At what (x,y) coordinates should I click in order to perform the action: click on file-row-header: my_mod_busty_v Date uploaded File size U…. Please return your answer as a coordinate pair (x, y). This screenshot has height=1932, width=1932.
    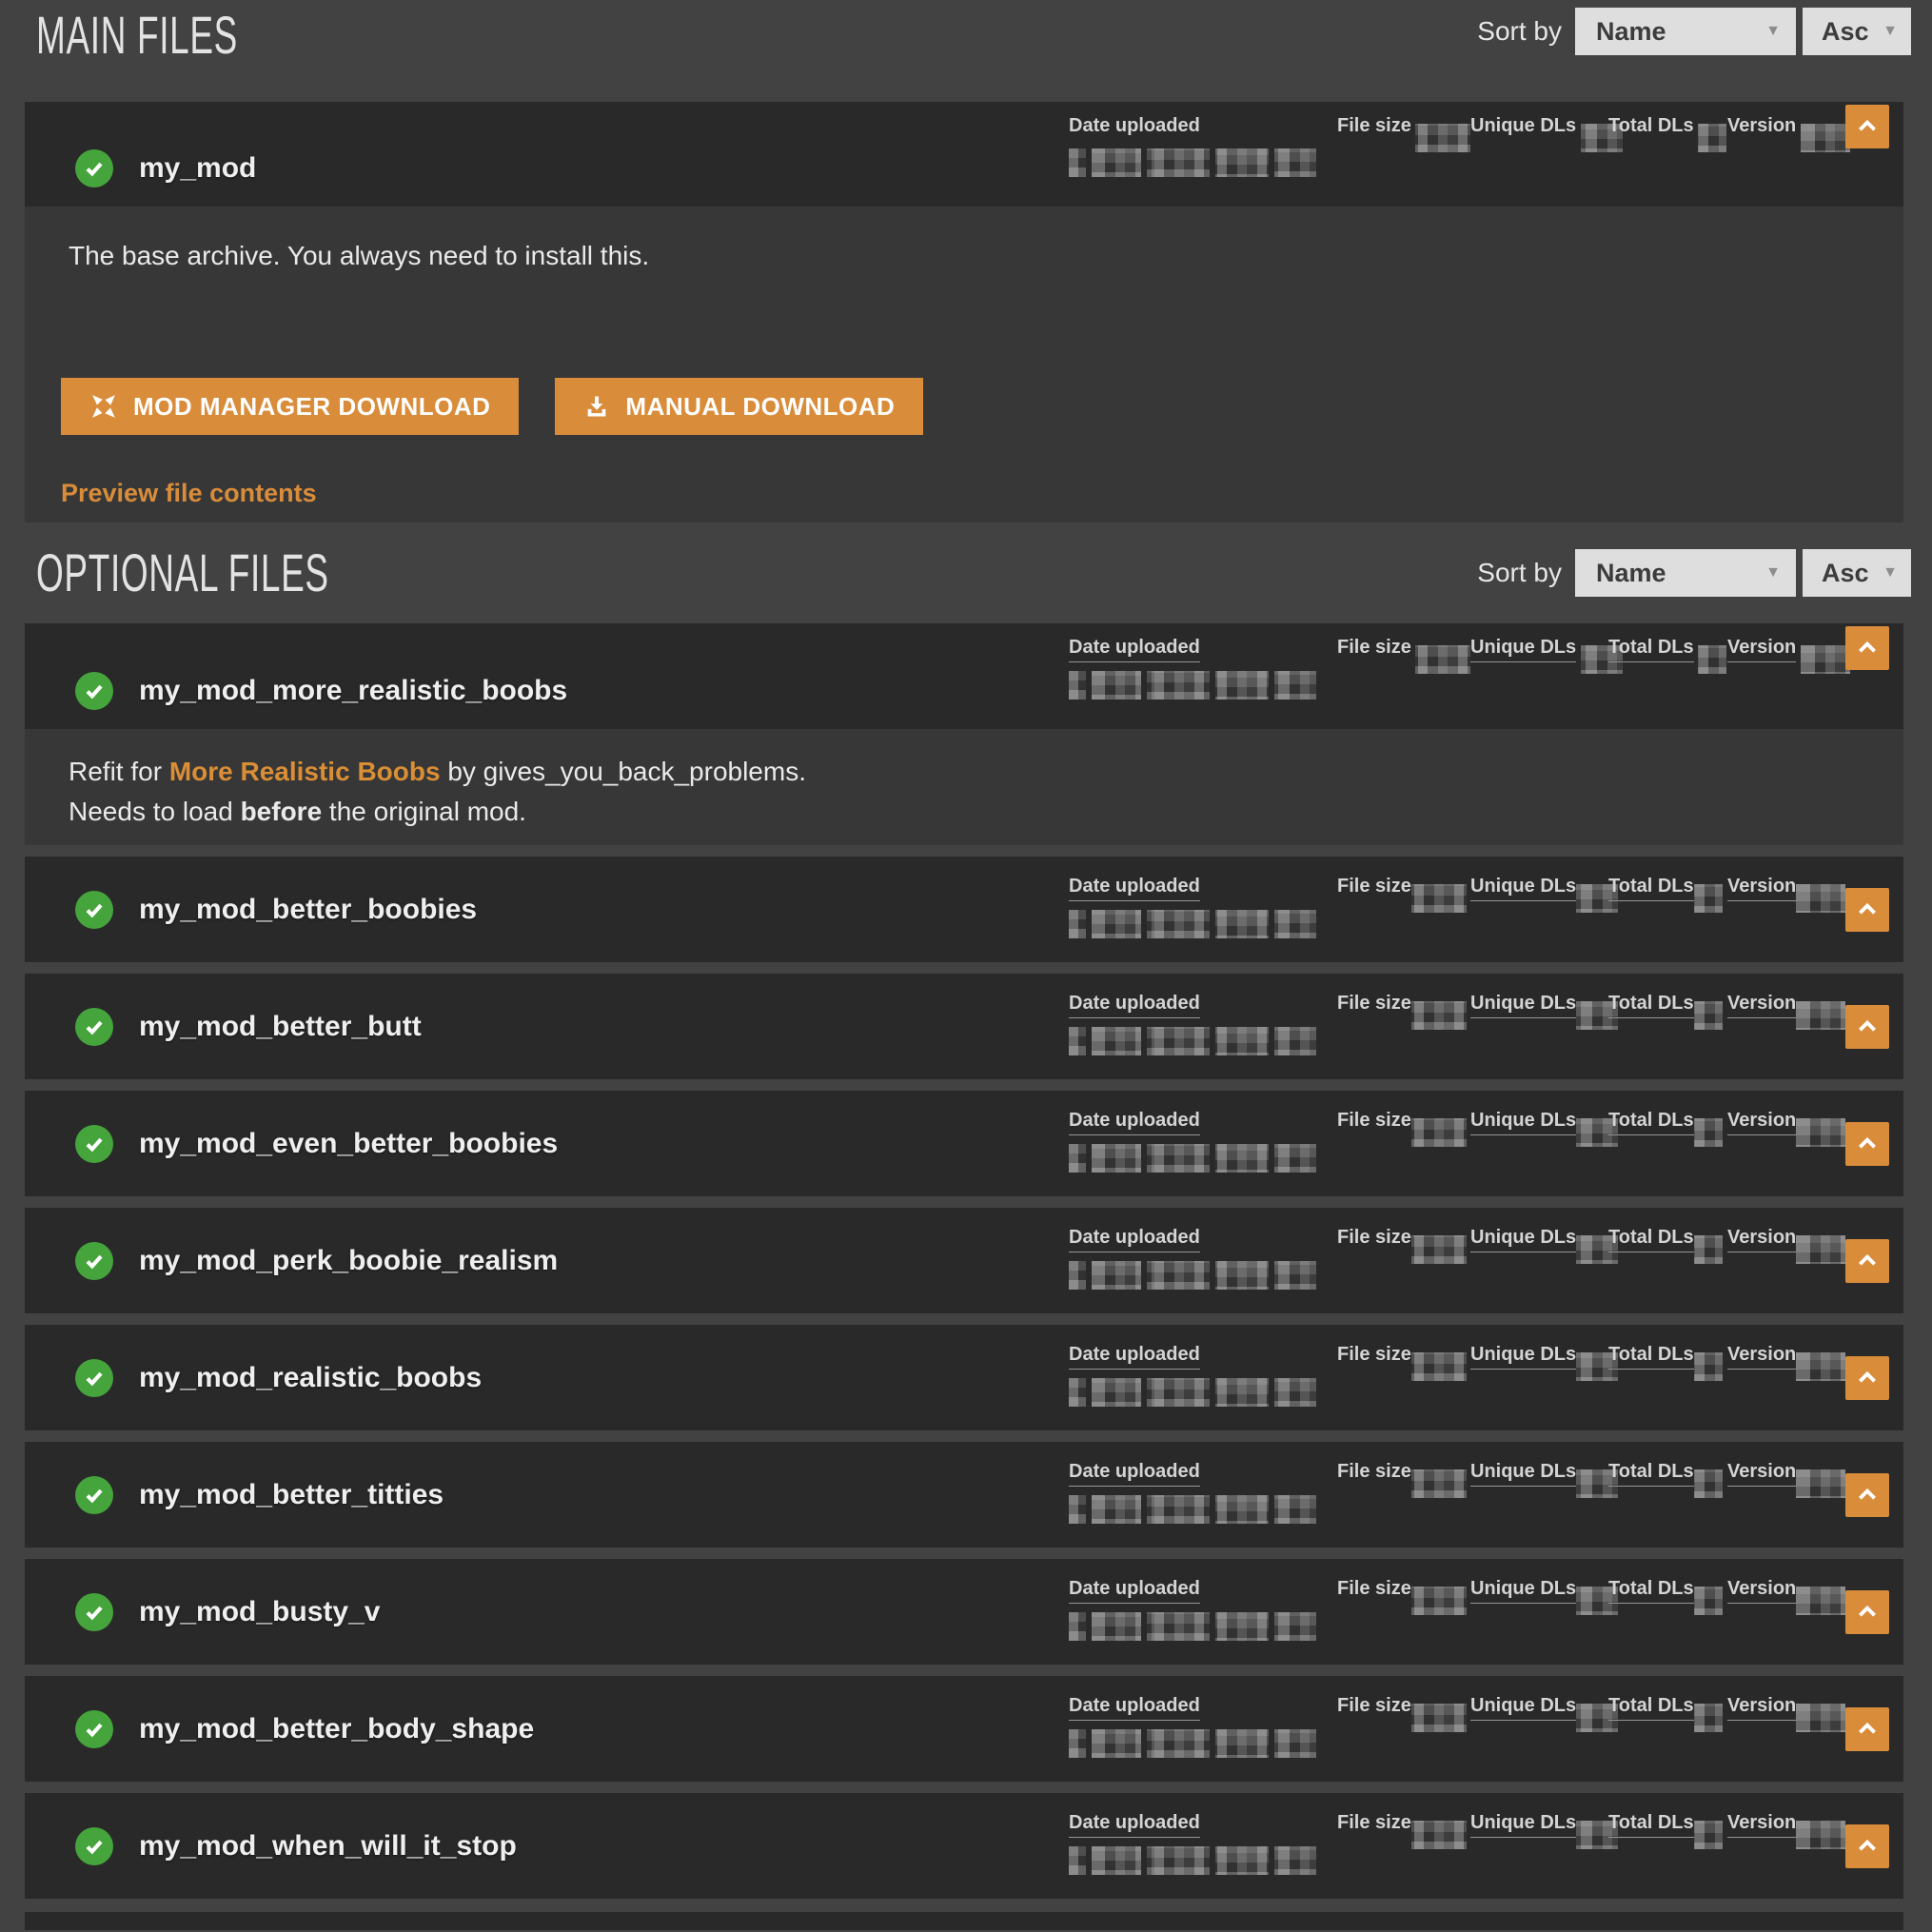
    Looking at the image, I should click on (964, 1612).